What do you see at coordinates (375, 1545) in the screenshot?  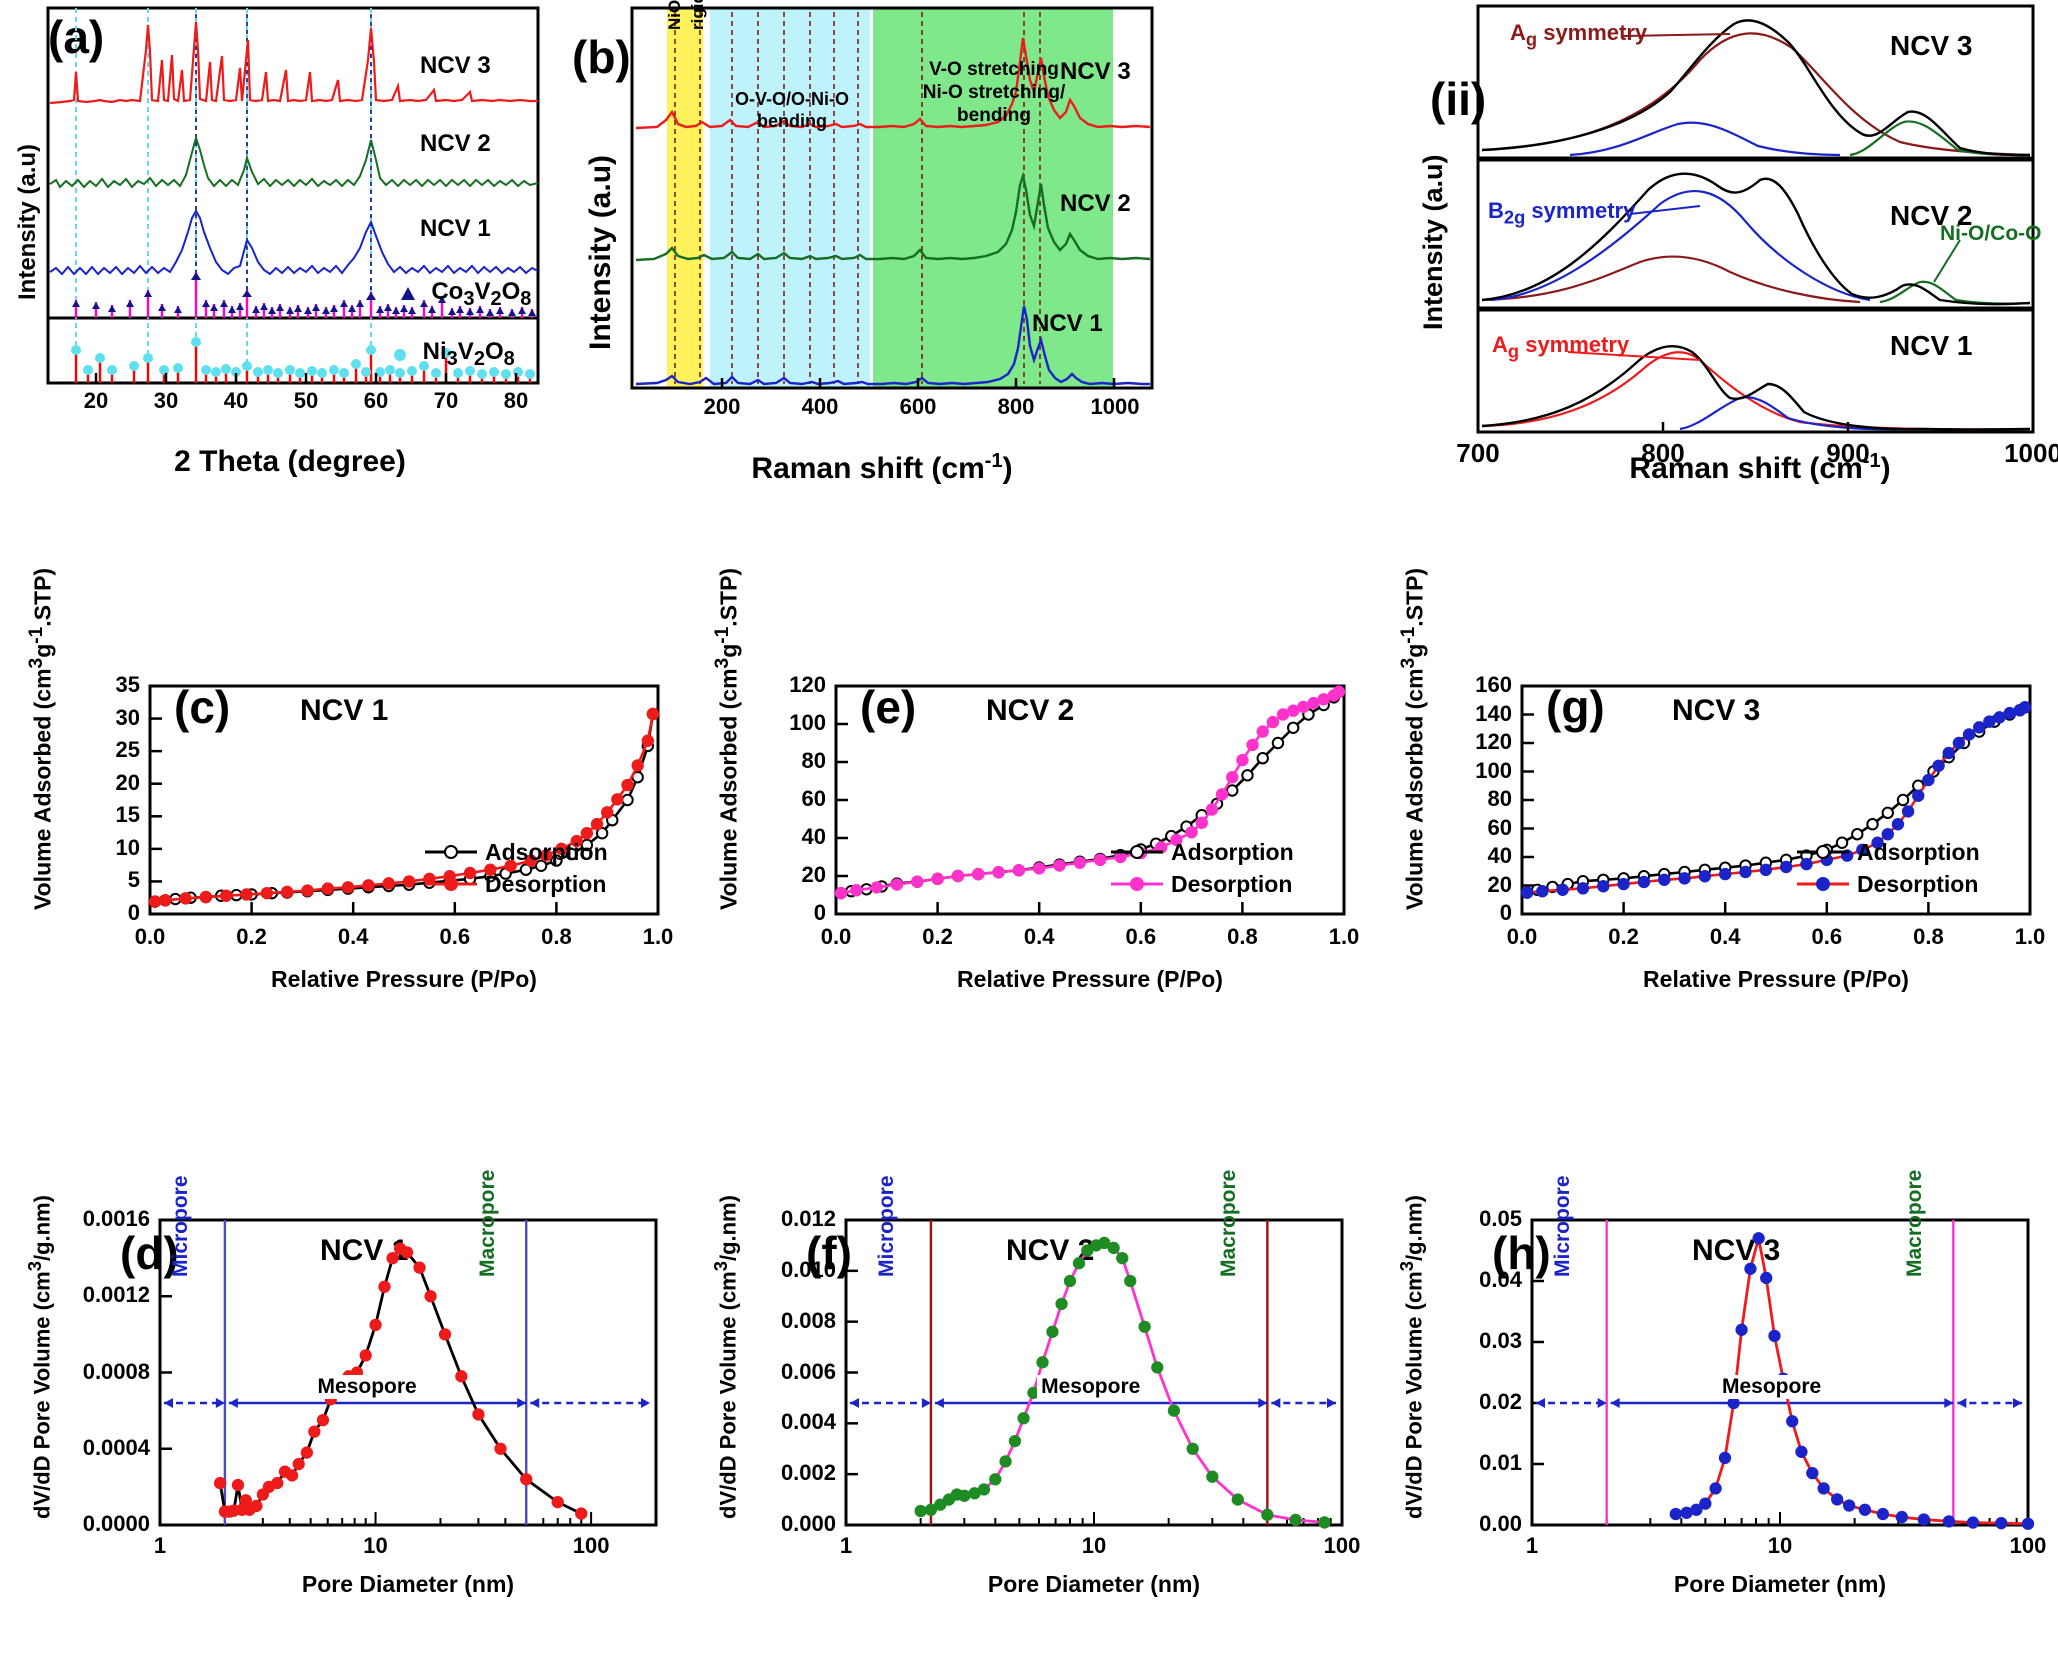 I see `x-tick-label: 10` at bounding box center [375, 1545].